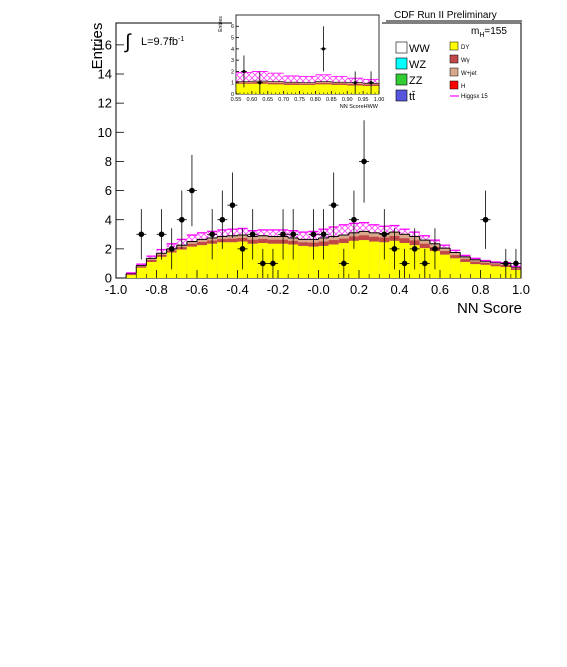  What do you see at coordinates (440, 289) in the screenshot?
I see `x-tick-label: 0.6` at bounding box center [440, 289].